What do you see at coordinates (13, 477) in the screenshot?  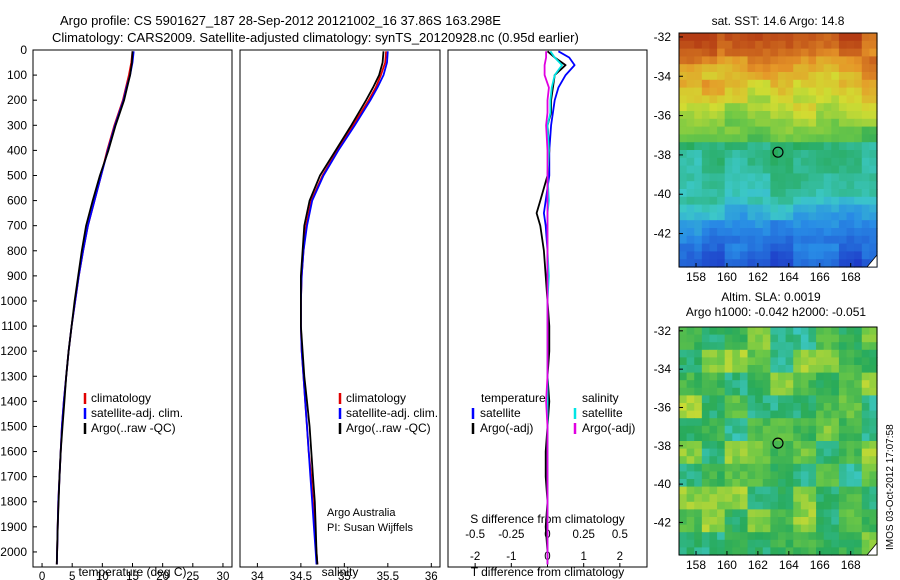 I see `temperature-ytick-label: 1700` at bounding box center [13, 477].